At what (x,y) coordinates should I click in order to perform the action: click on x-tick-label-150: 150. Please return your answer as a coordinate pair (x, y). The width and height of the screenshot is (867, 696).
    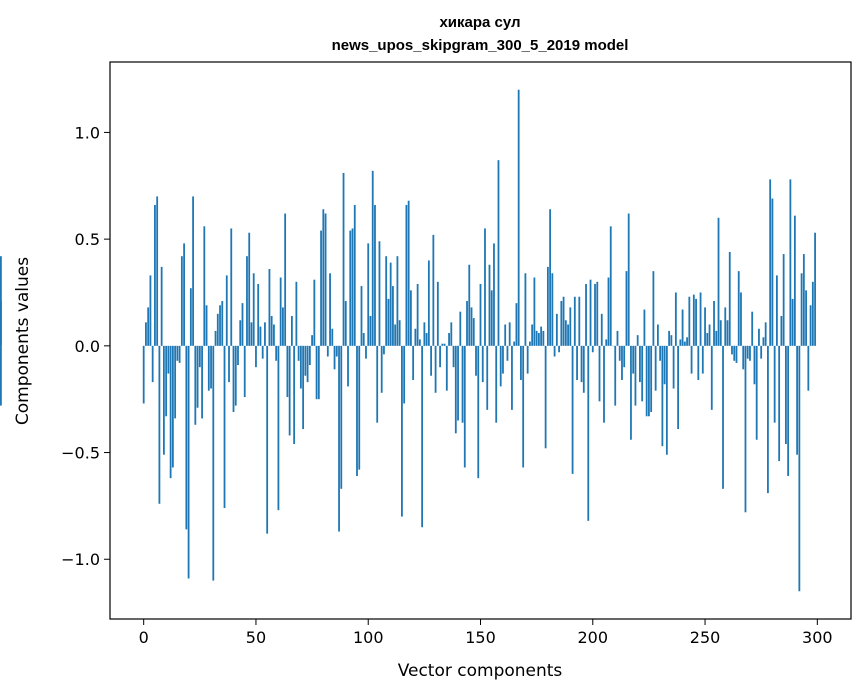
    Looking at the image, I should click on (480, 637).